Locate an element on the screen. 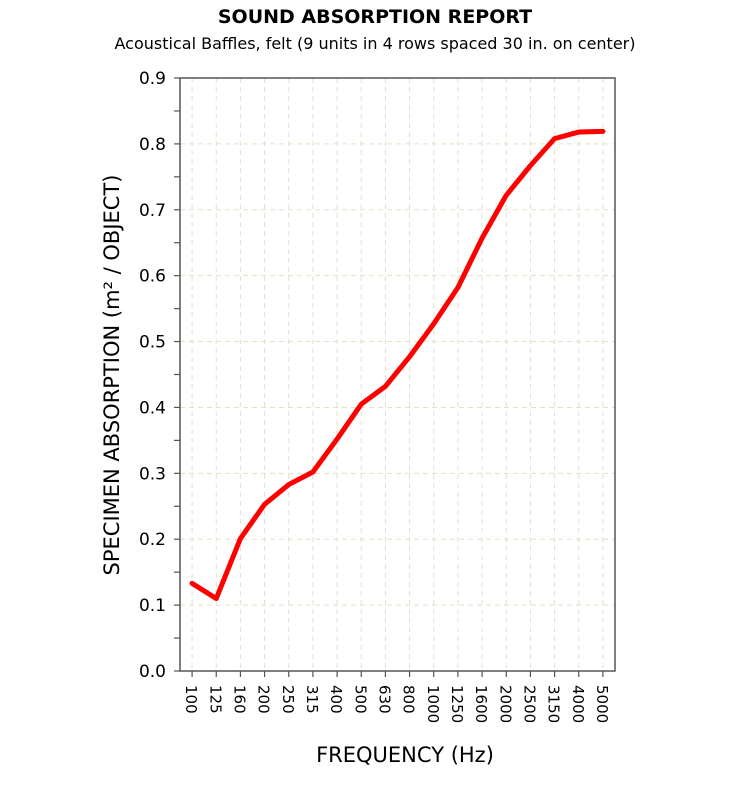 This screenshot has height=801, width=750. x-tick-label: 630 is located at coordinates (384, 699).